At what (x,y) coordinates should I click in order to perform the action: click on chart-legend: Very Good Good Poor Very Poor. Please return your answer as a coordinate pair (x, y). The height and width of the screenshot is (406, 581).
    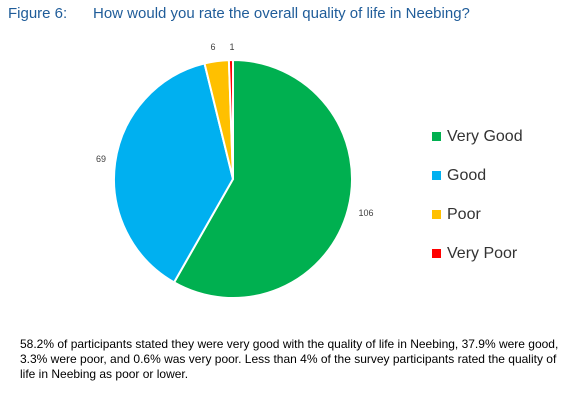
    Looking at the image, I should click on (477, 195).